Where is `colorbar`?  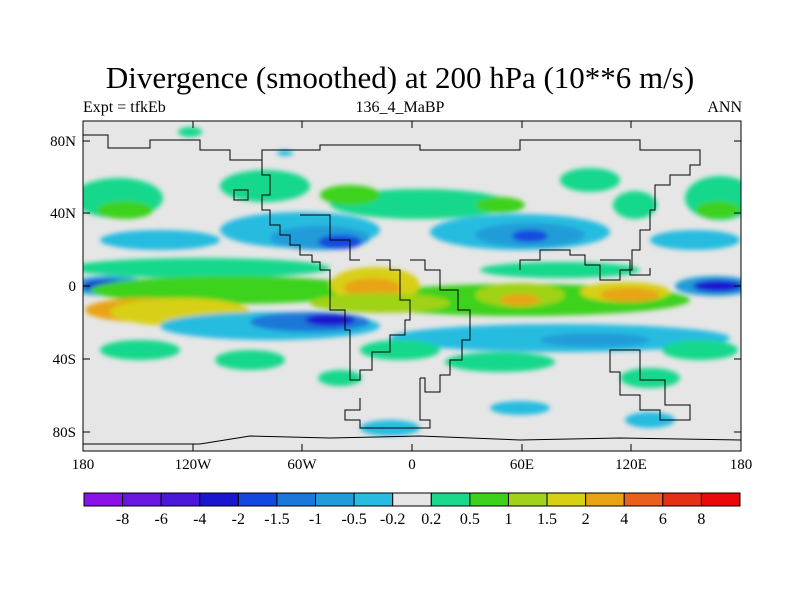 colorbar is located at coordinates (412, 499).